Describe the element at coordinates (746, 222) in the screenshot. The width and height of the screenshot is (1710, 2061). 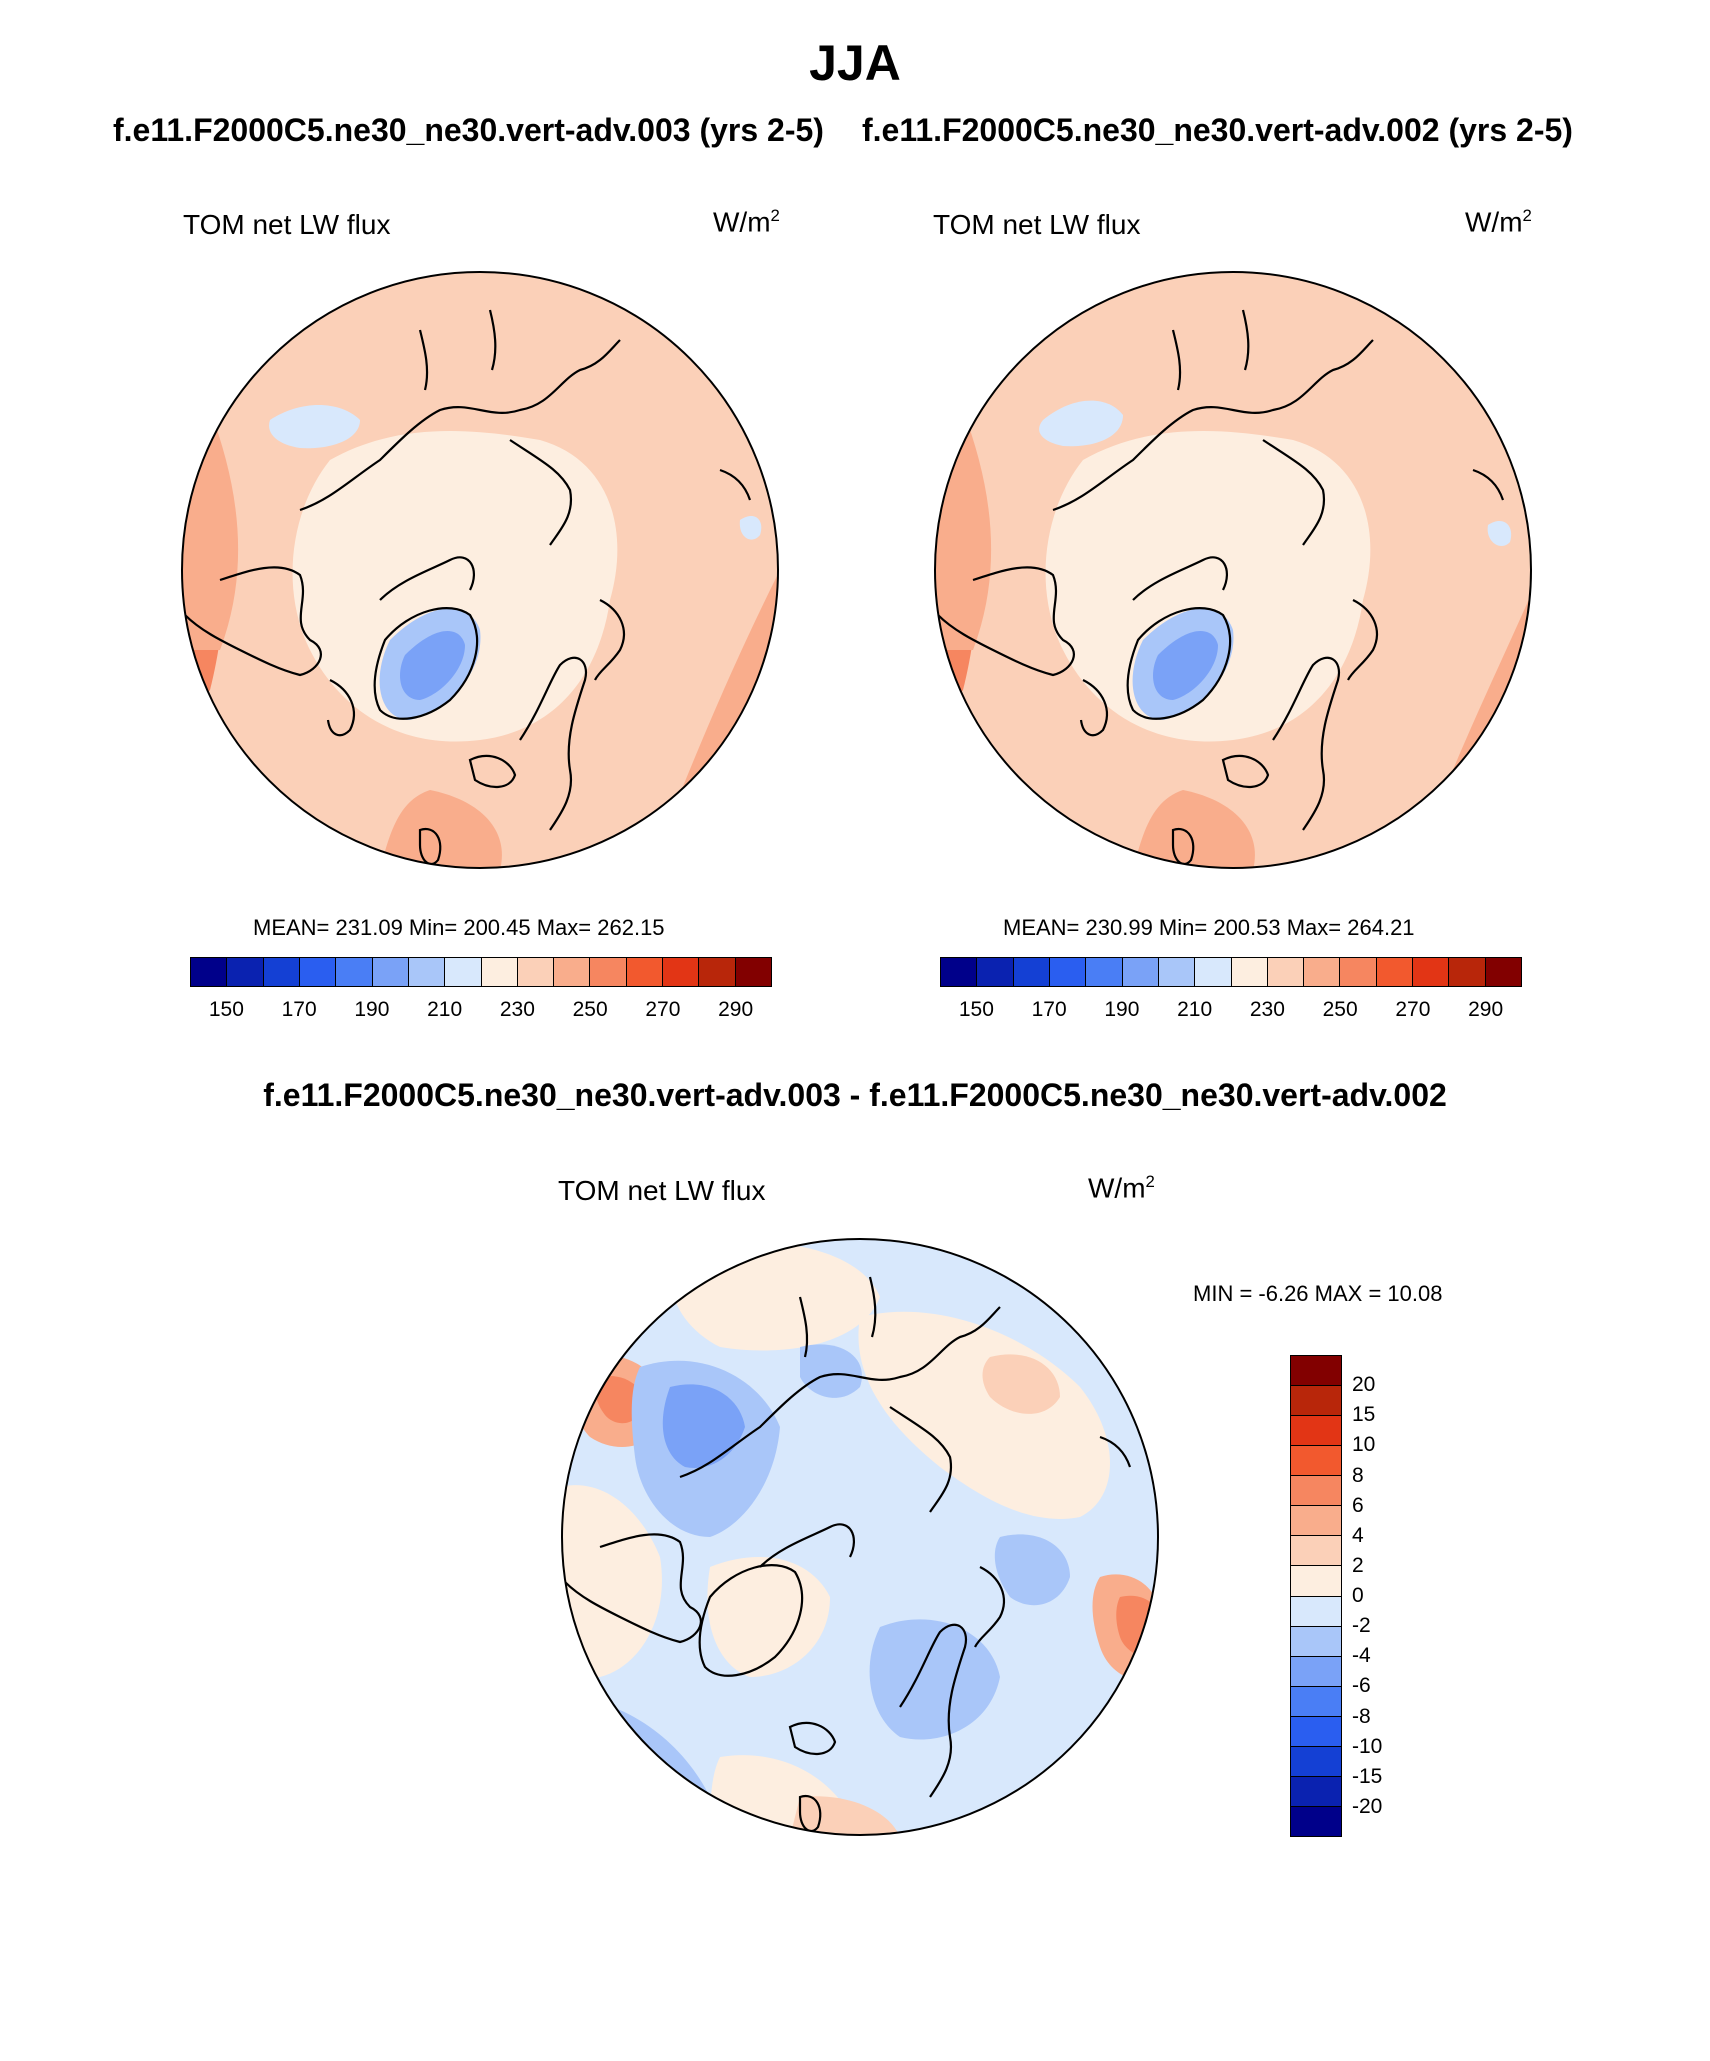
I see `panel1-units: W/m2` at that location.